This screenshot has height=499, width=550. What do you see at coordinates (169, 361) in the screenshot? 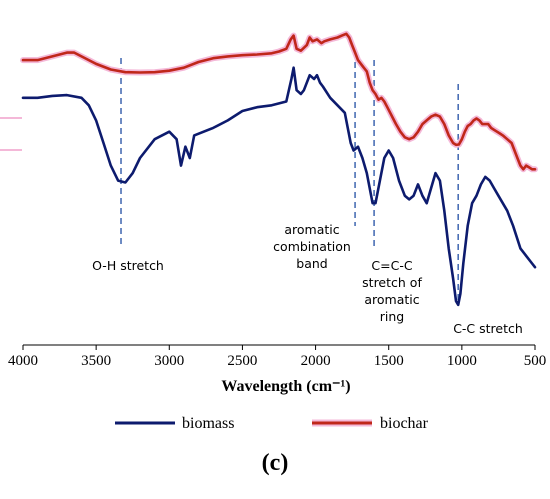
I see `x-tick-label: 3000` at bounding box center [169, 361].